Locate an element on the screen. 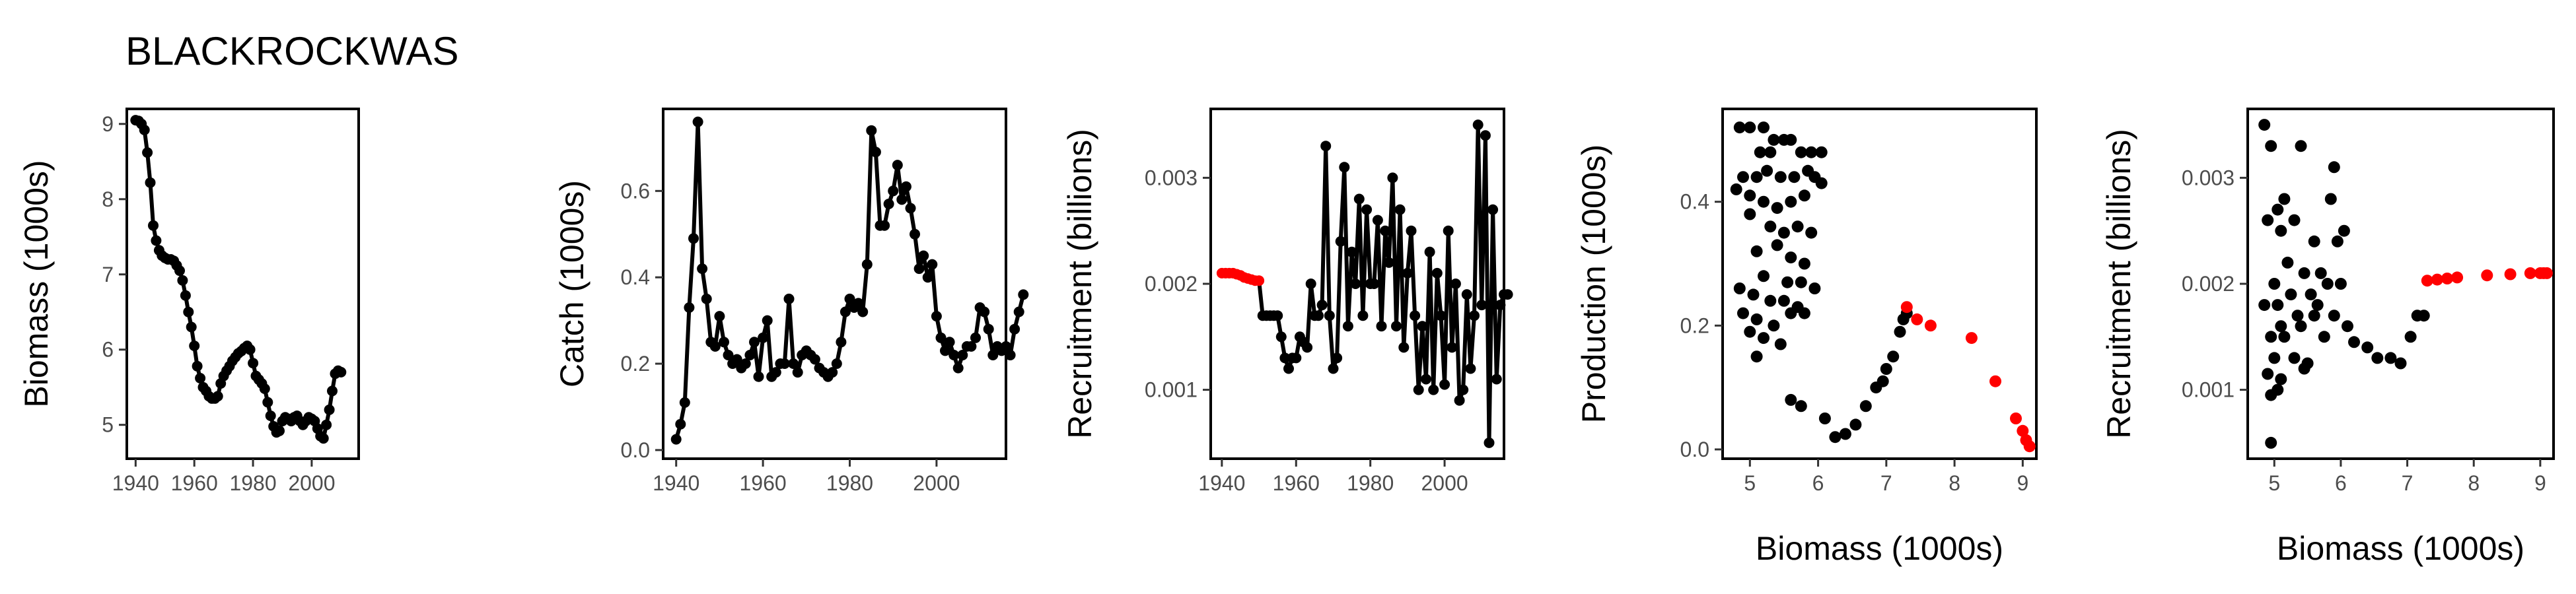  panel-2-ytick-label: 0.4 is located at coordinates (635, 277).